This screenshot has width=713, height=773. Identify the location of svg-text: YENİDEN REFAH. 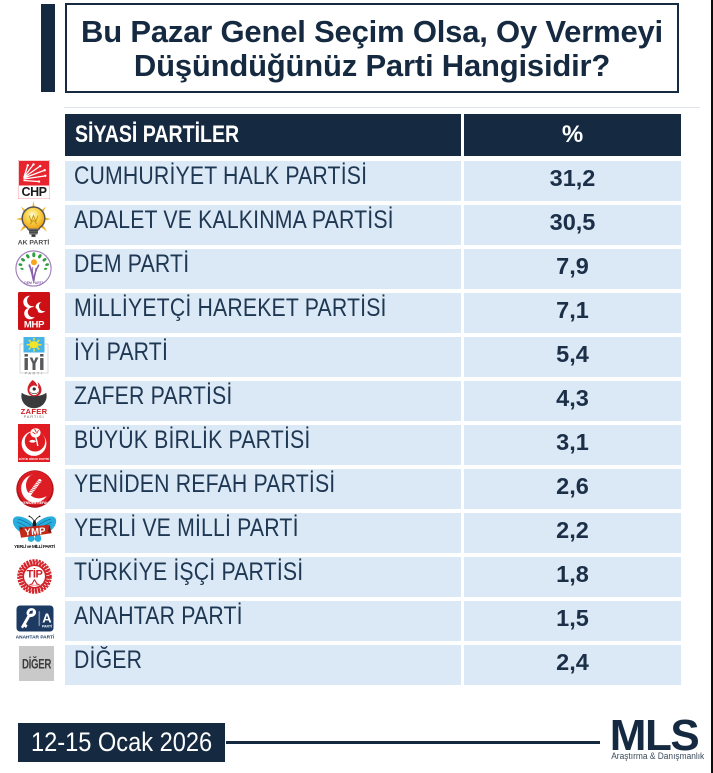
(35, 503).